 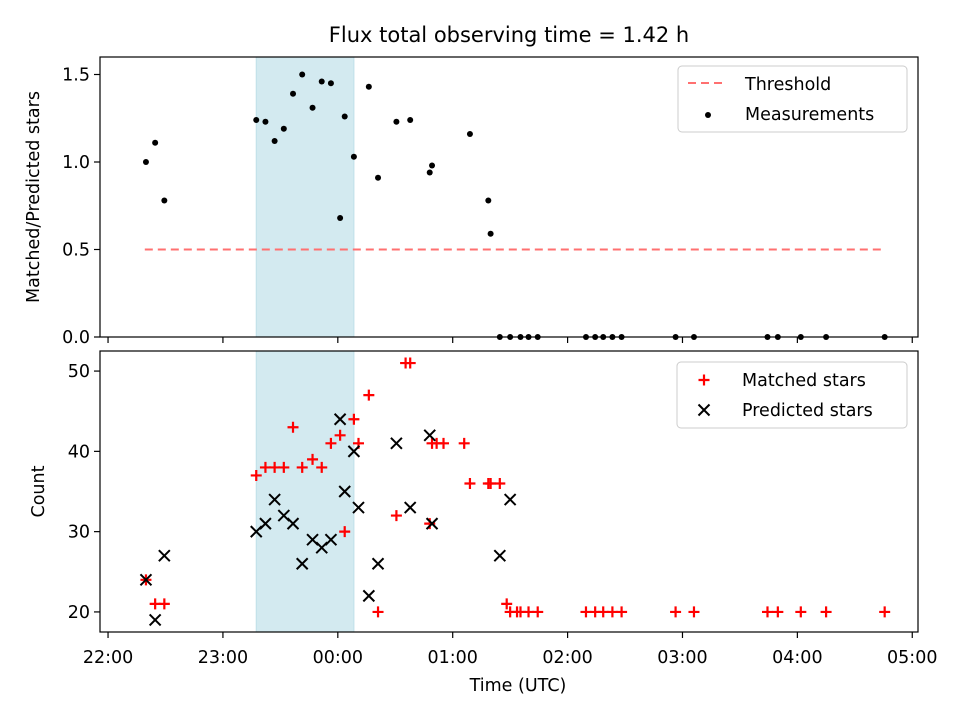 I want to click on x-tick-label: 03:00, so click(x=682, y=658).